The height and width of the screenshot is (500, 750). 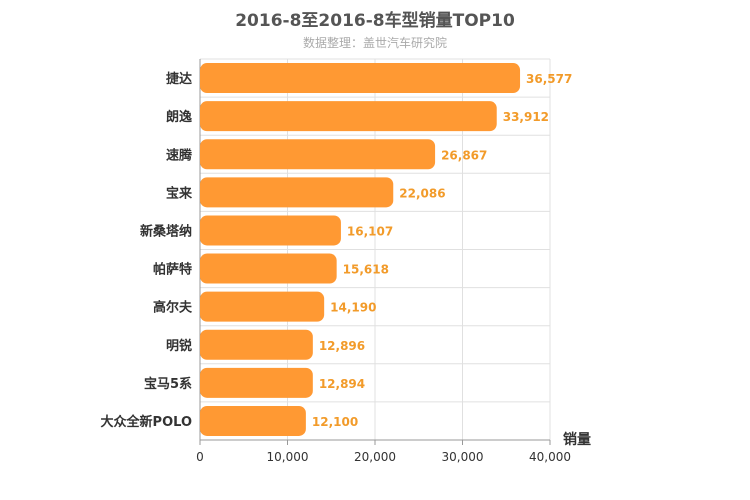 What do you see at coordinates (550, 457) in the screenshot?
I see `x-tick-label: 40,000` at bounding box center [550, 457].